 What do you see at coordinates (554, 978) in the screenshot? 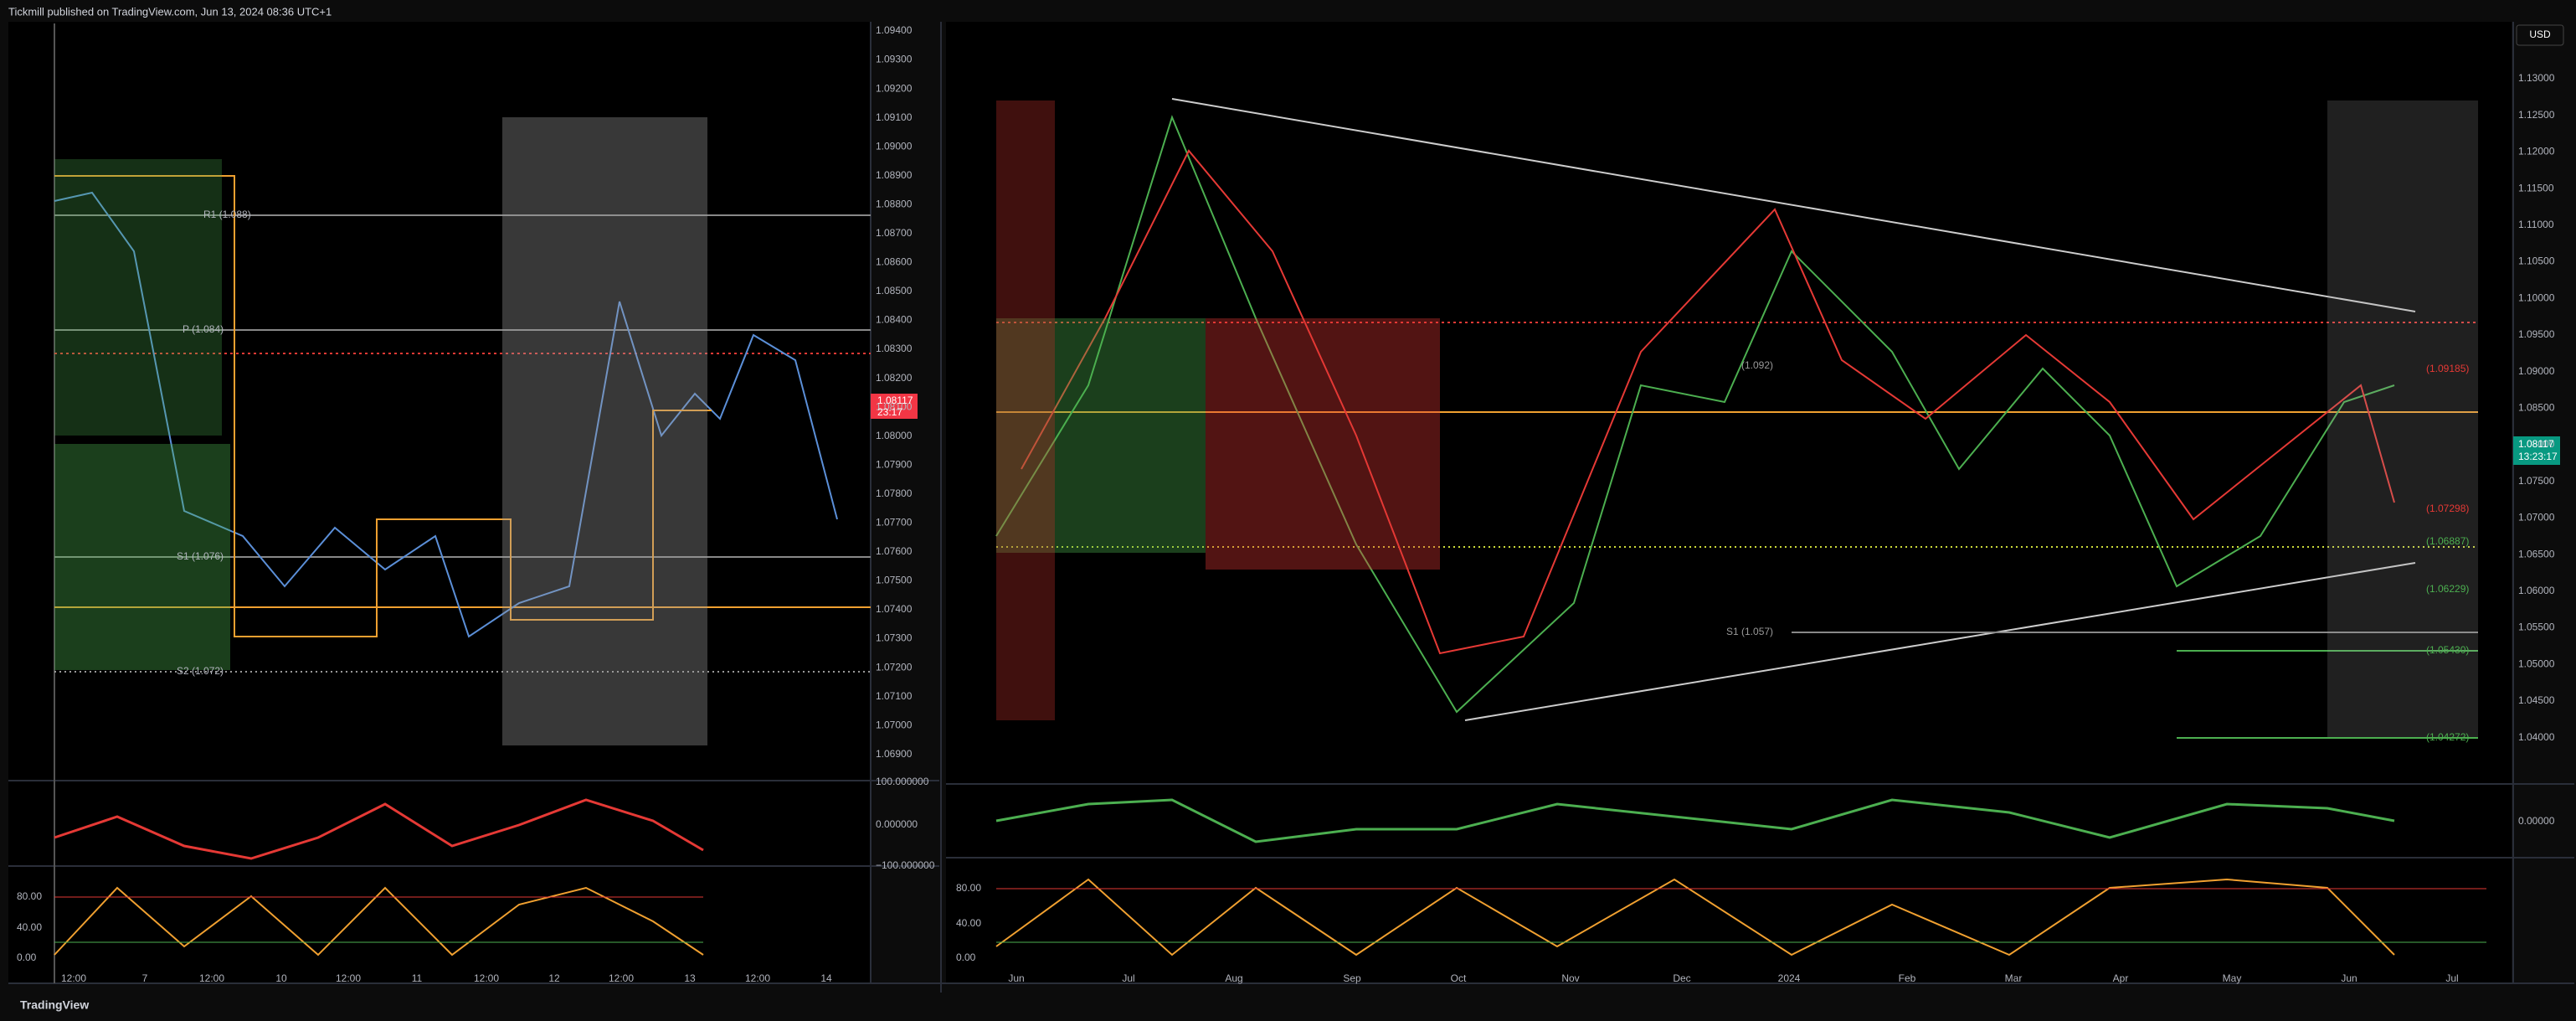
I see `time-axis-label: 12` at bounding box center [554, 978].